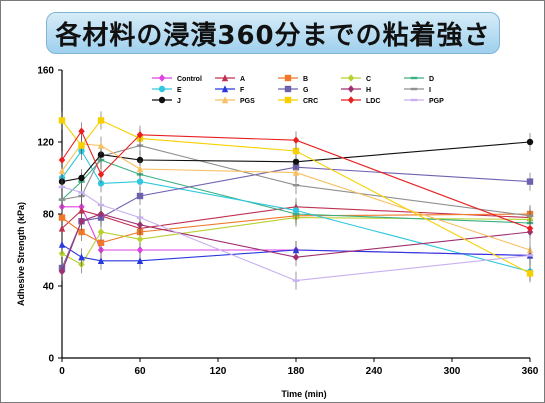  Describe the element at coordinates (179, 101) in the screenshot. I see `legend-label: J` at that location.